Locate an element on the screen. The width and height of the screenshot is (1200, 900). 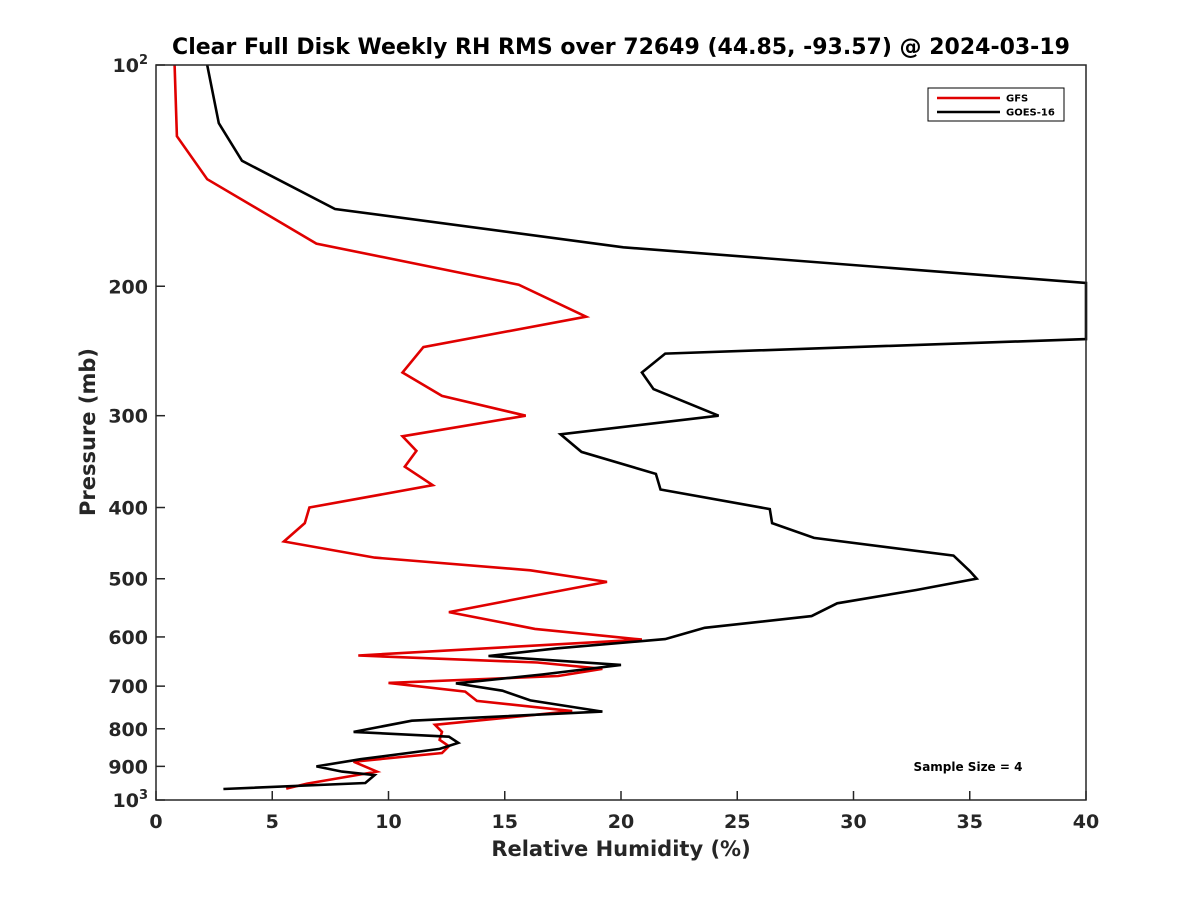
y-axis: 10² 200 300 400 500 600 700 800 900 10³ is located at coordinates (136, 432).